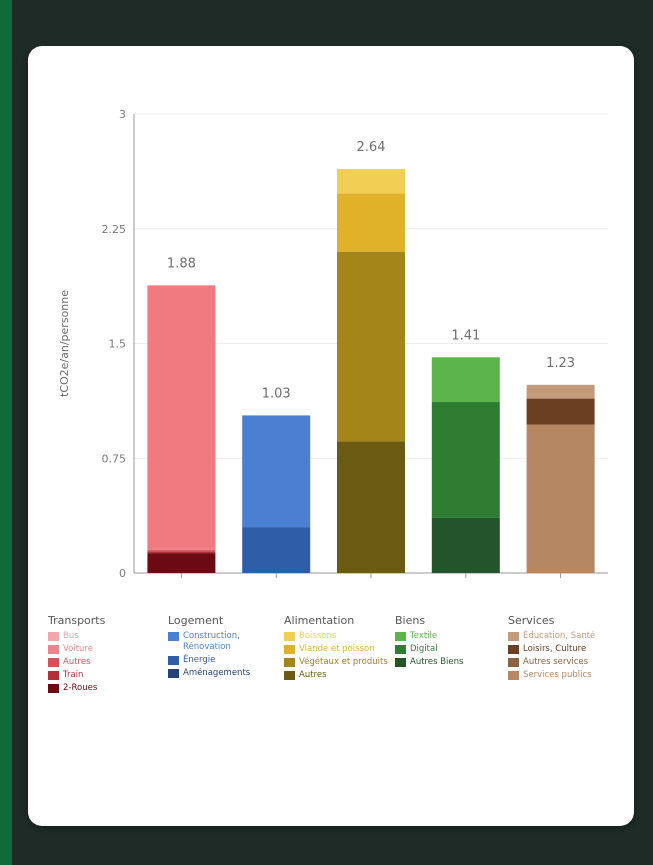 The image size is (653, 865). I want to click on legend-item: Viande et poisson, so click(338, 649).